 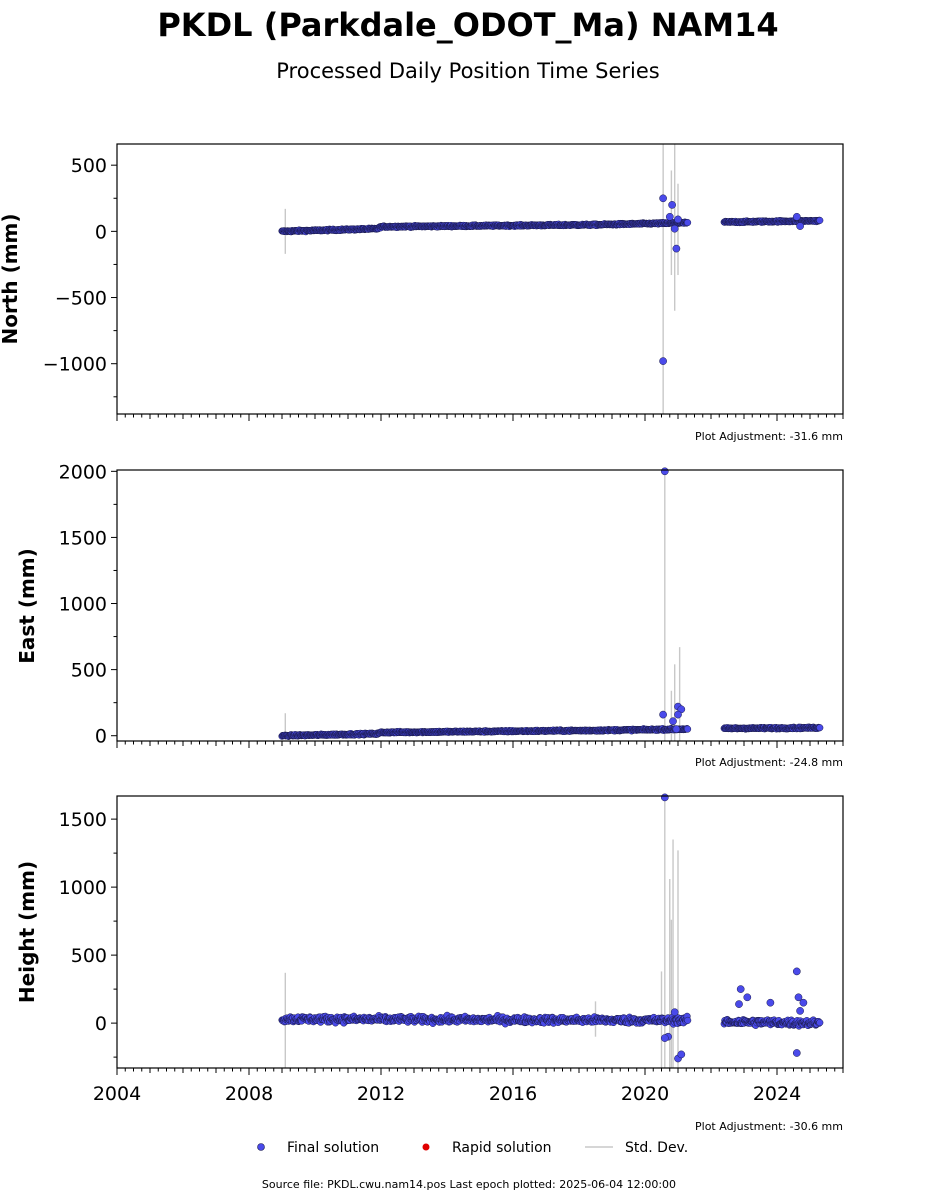 What do you see at coordinates (89, 671) in the screenshot?
I see `east-y-tick-label: 500` at bounding box center [89, 671].